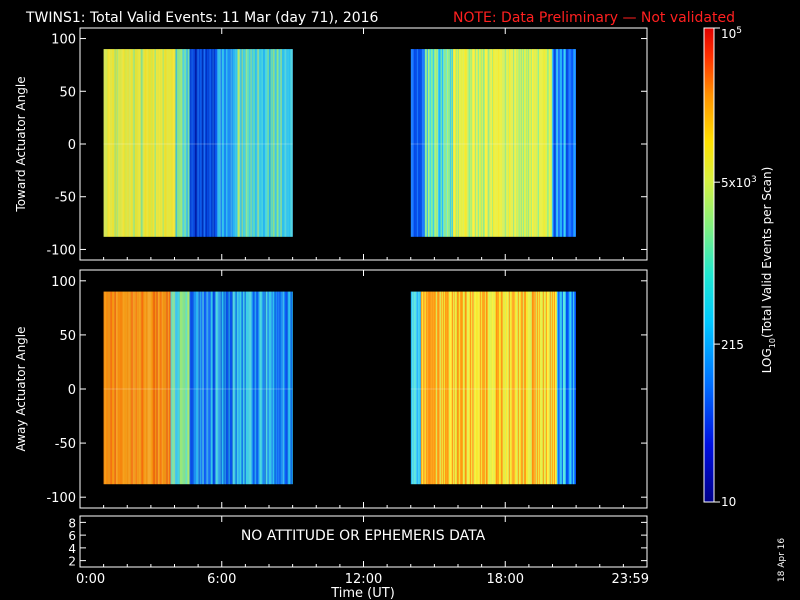 This screenshot has height=600, width=800. I want to click on ytick-label: 2, so click(72, 562).